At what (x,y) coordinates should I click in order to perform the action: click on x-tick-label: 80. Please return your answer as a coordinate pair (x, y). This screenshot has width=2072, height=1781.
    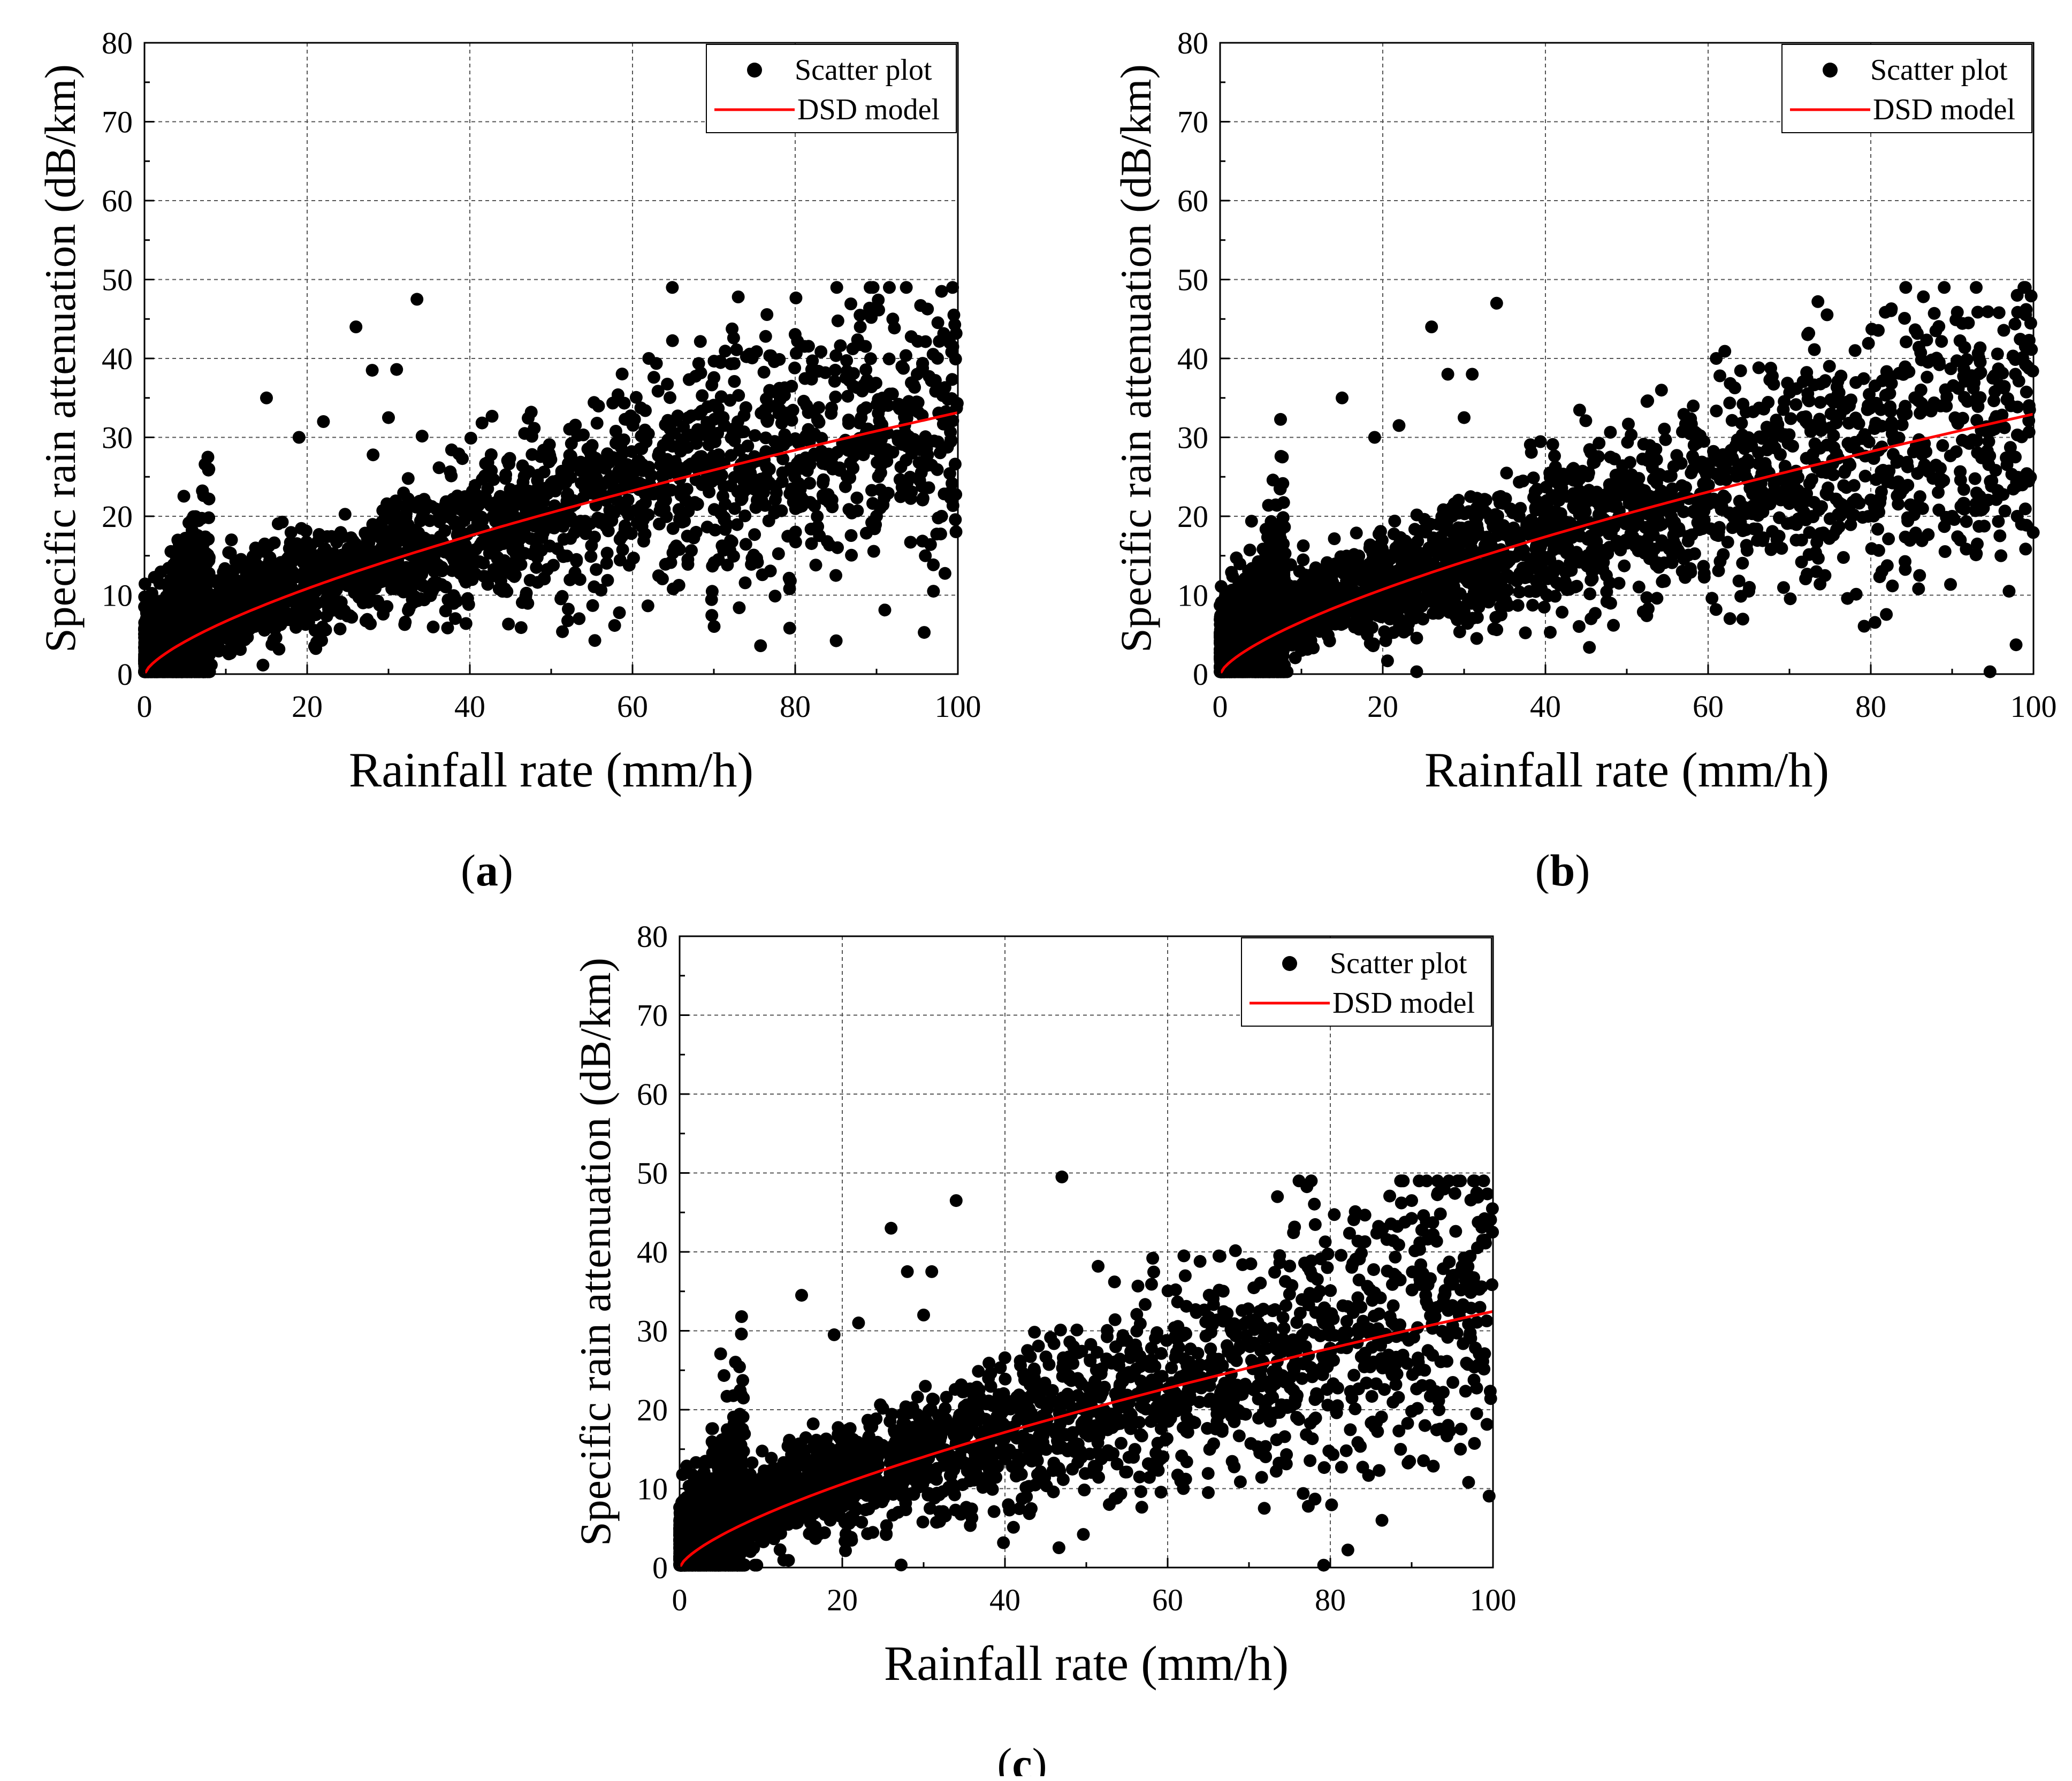
    Looking at the image, I should click on (796, 706).